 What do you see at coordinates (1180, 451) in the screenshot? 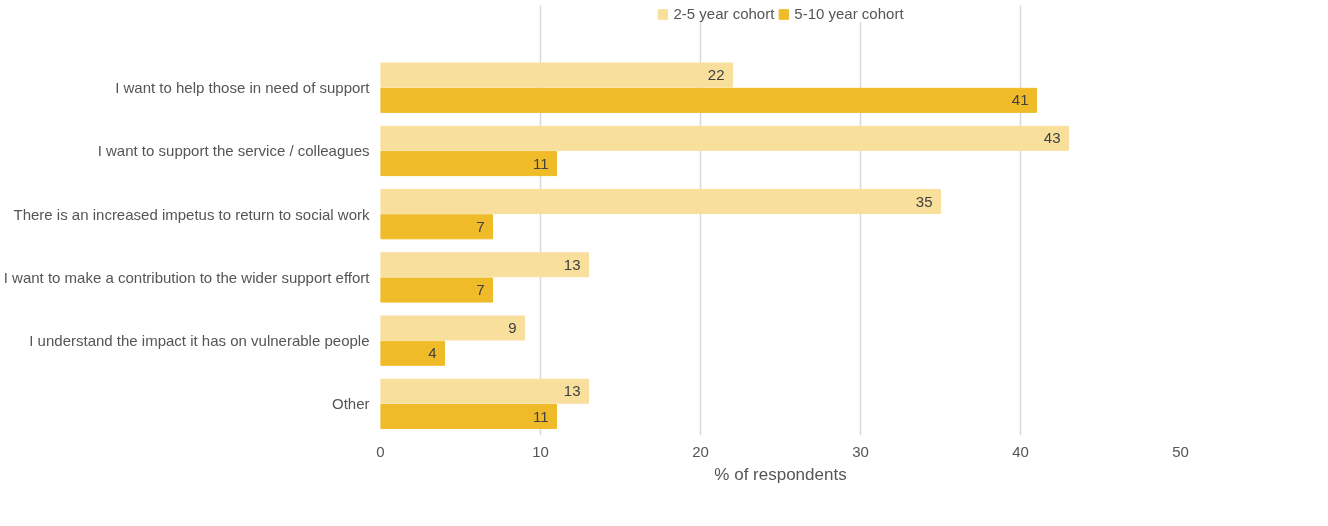
I see `x-tick-label: 50` at bounding box center [1180, 451].